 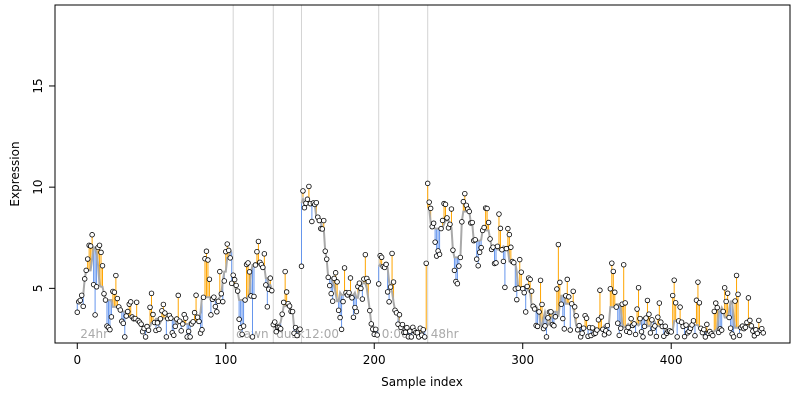 I want to click on section-label: 24hr, so click(x=94, y=334).